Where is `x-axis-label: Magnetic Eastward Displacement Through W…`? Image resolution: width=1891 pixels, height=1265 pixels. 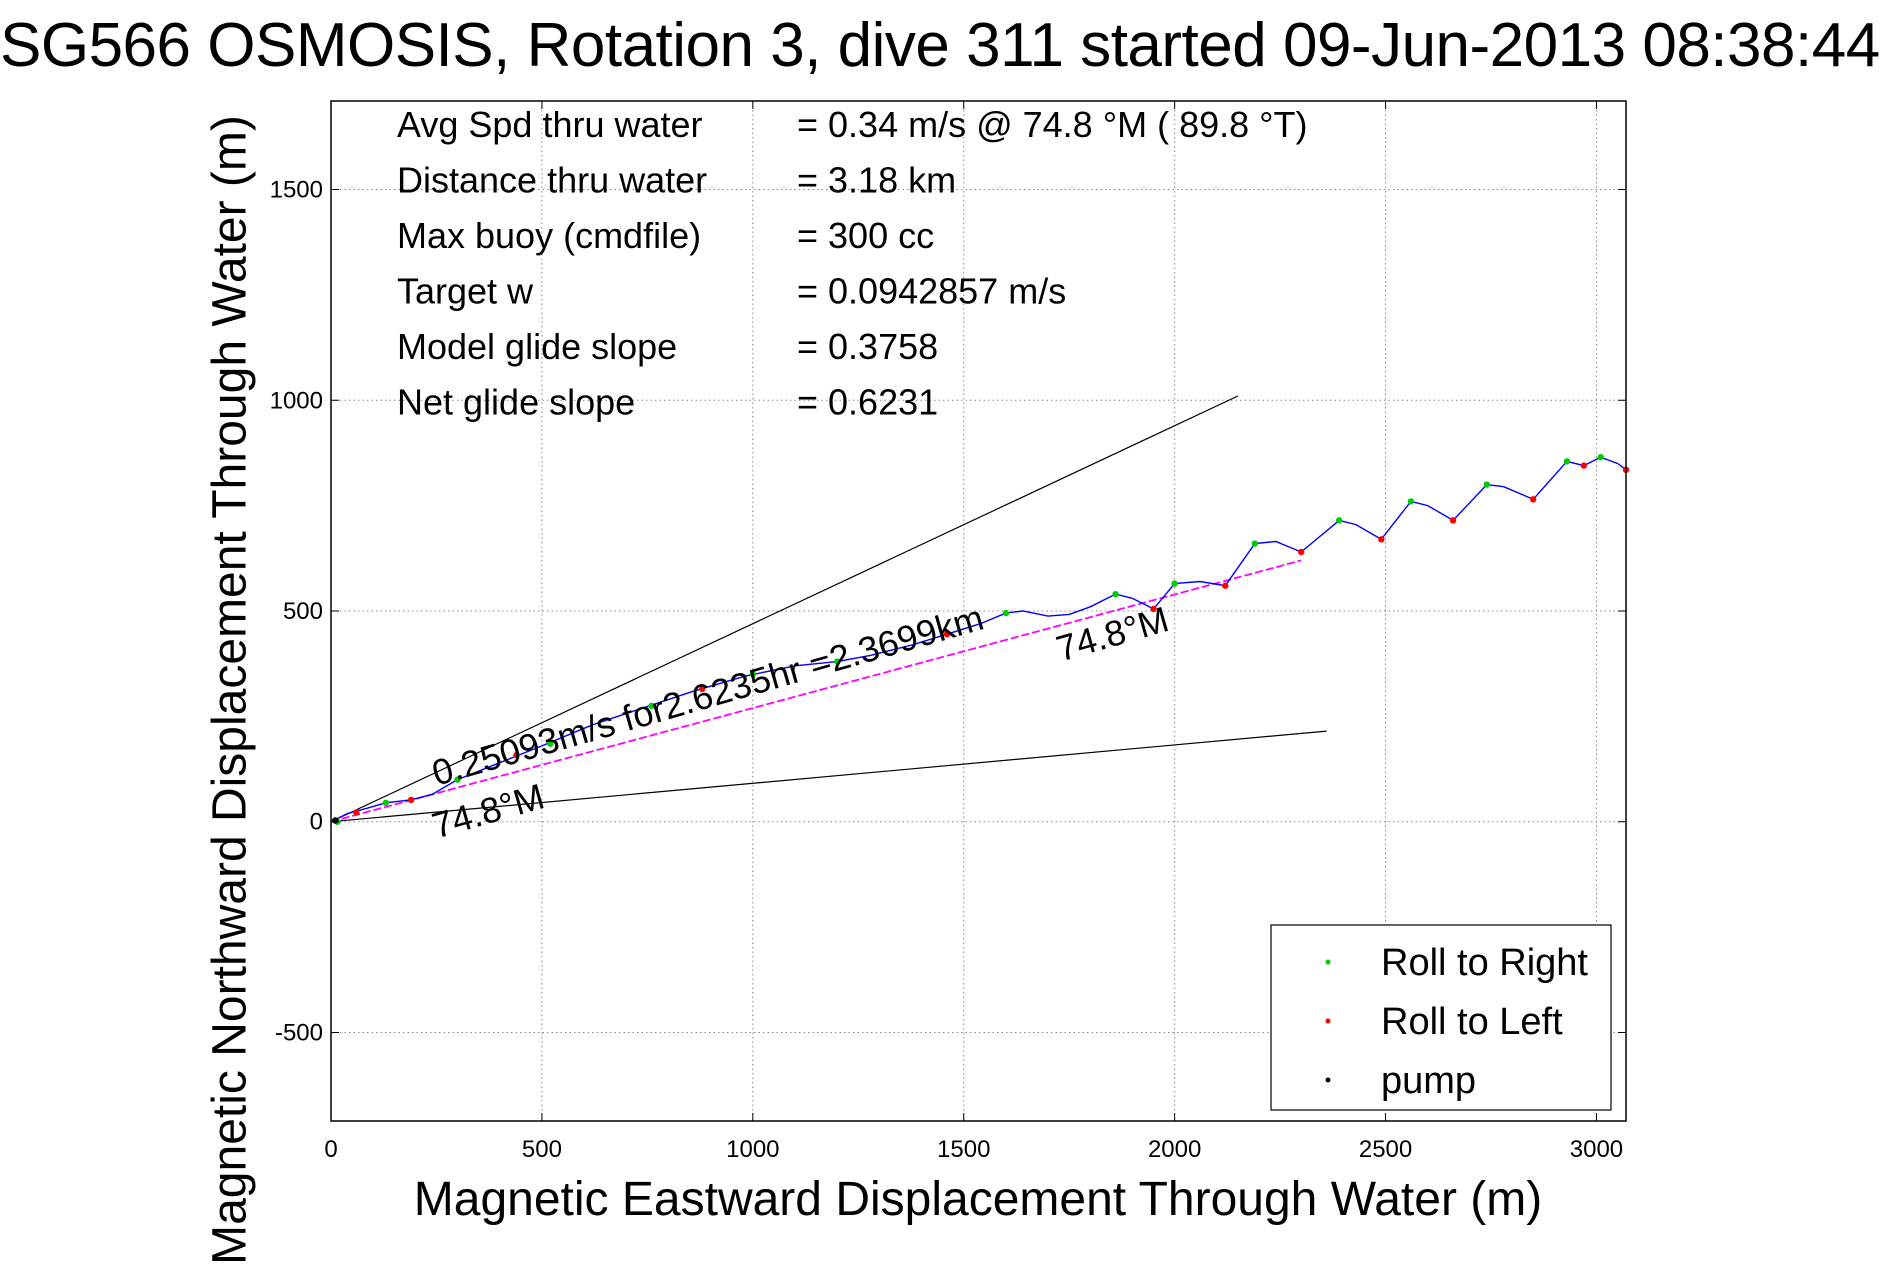
x-axis-label: Magnetic Eastward Displacement Through W… is located at coordinates (978, 1199).